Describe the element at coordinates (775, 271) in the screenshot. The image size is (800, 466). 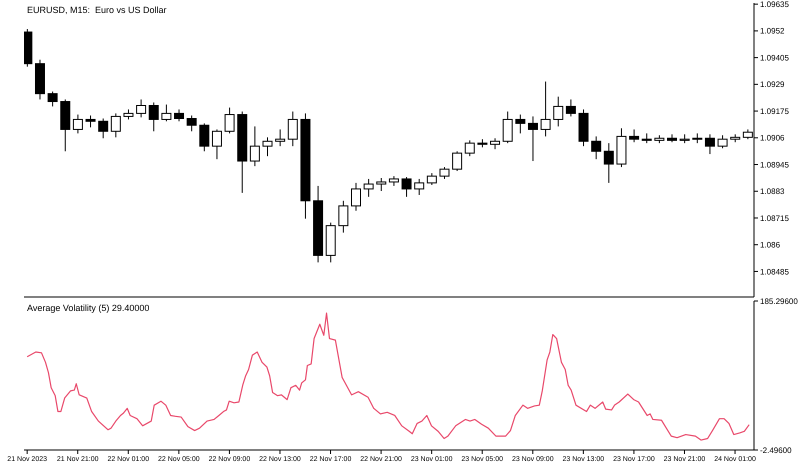
I see `y-tick-label: 1.08485` at that location.